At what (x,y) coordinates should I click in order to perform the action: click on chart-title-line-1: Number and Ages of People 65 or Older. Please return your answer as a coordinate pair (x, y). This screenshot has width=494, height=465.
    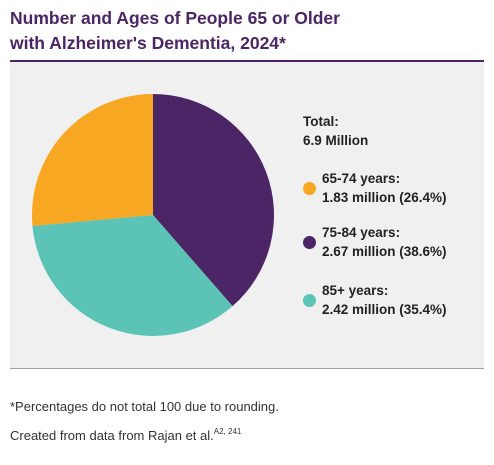
    Looking at the image, I should click on (175, 18).